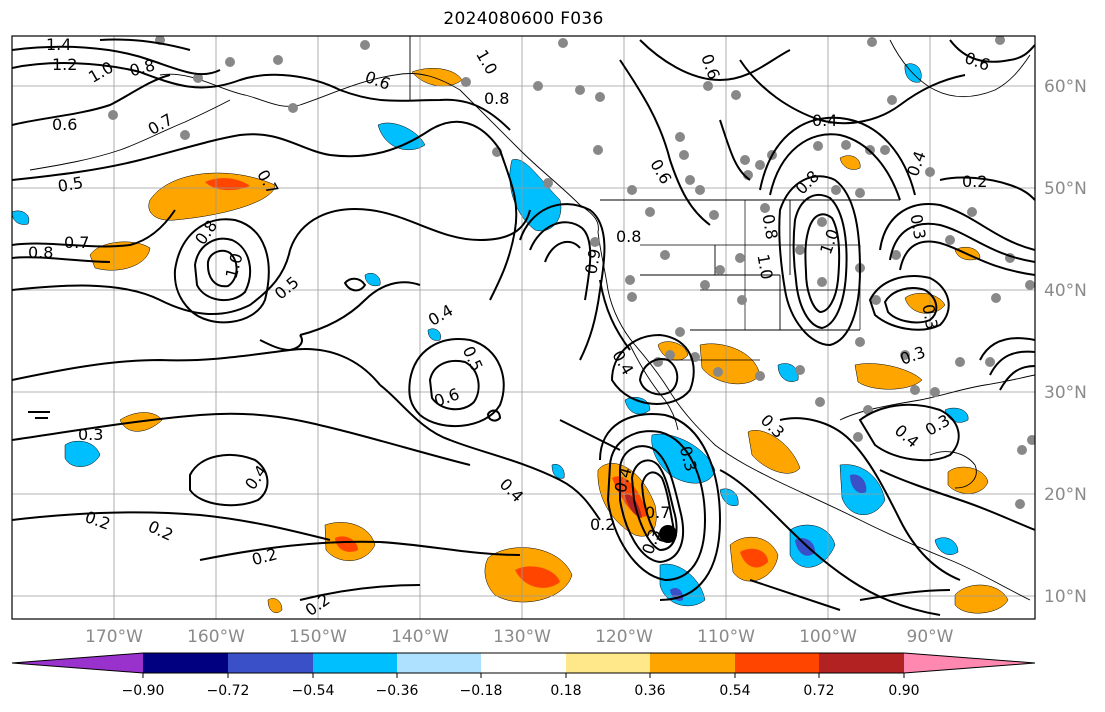 The image size is (1105, 712). What do you see at coordinates (735, 691) in the screenshot?
I see `colorbar-tick-label: 0.54` at bounding box center [735, 691].